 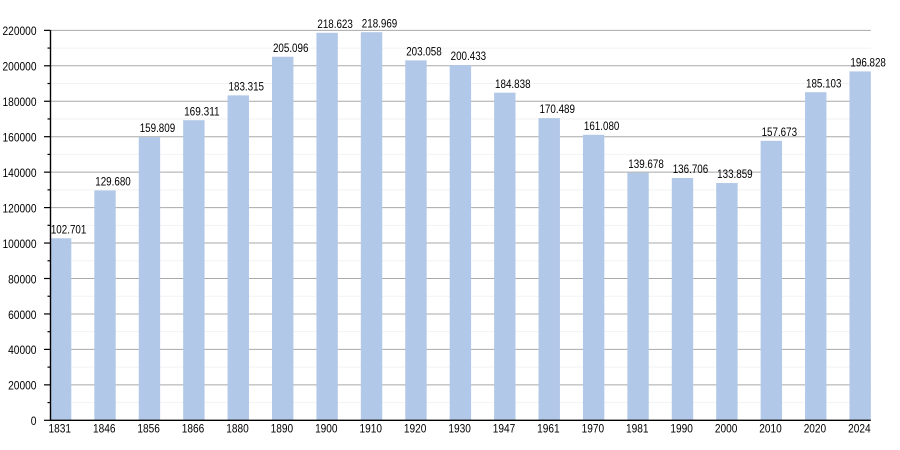 What do you see at coordinates (20, 102) in the screenshot?
I see `svg-text: 180000` at bounding box center [20, 102].